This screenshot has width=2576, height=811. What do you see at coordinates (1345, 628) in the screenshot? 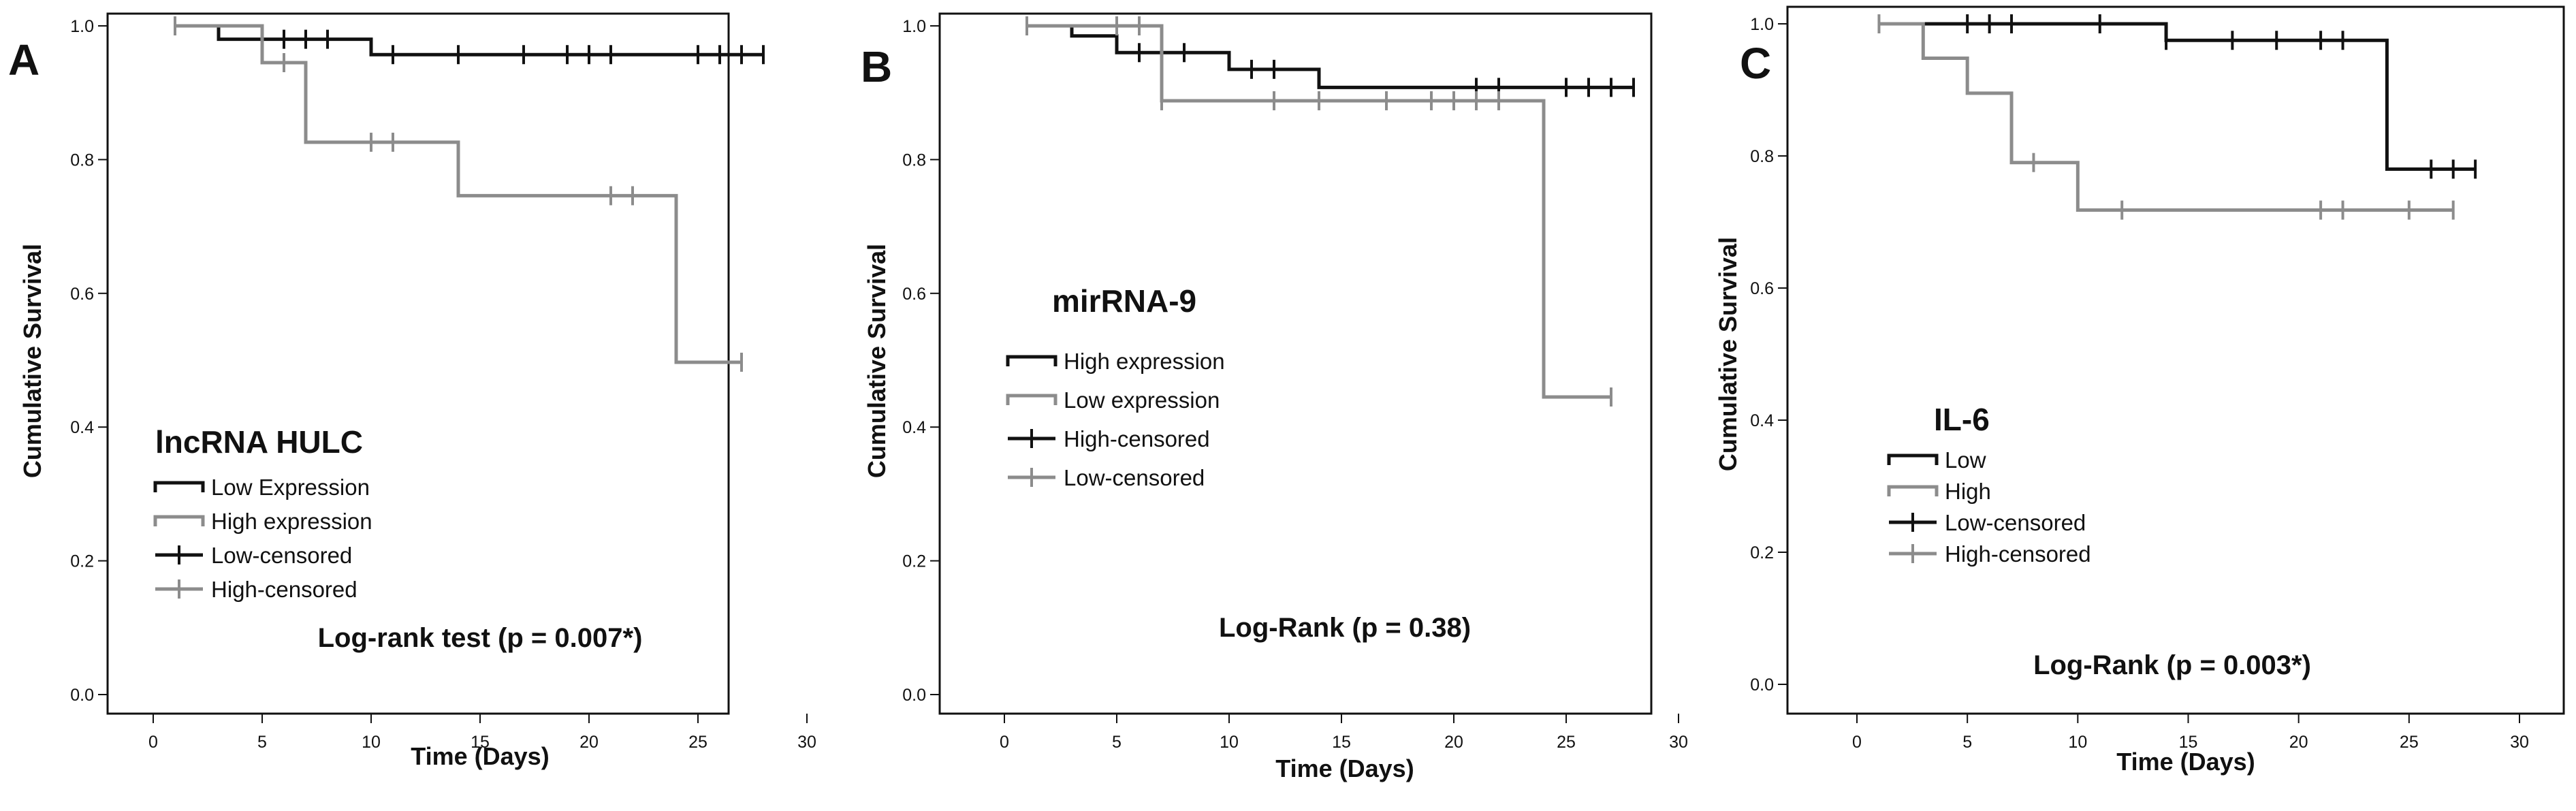
I see `p-value-annotation: Log-Rank (p = 0.38)` at bounding box center [1345, 628].